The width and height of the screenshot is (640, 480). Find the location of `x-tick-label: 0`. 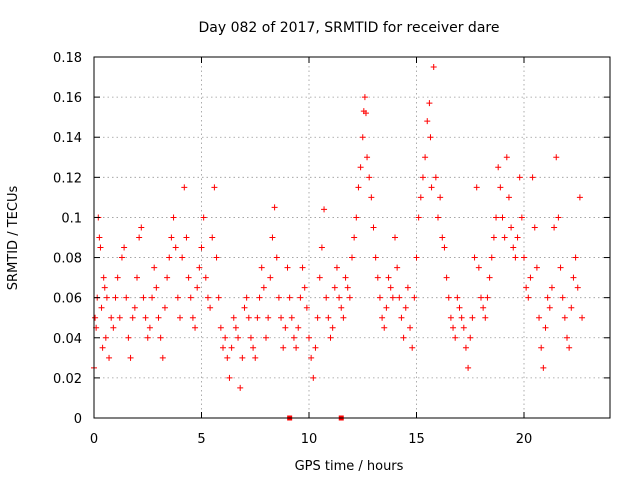

x-tick-label: 0 is located at coordinates (94, 439).